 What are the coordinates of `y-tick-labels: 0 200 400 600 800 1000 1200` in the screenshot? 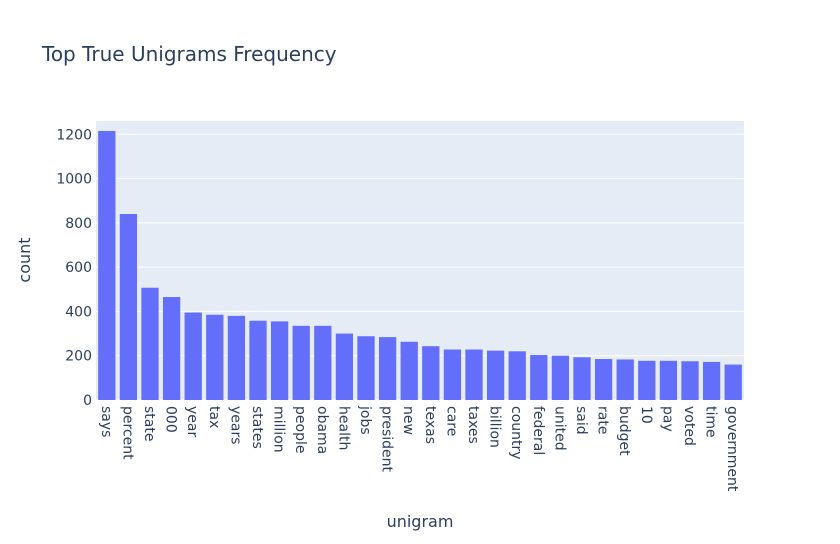 It's located at (74, 268).